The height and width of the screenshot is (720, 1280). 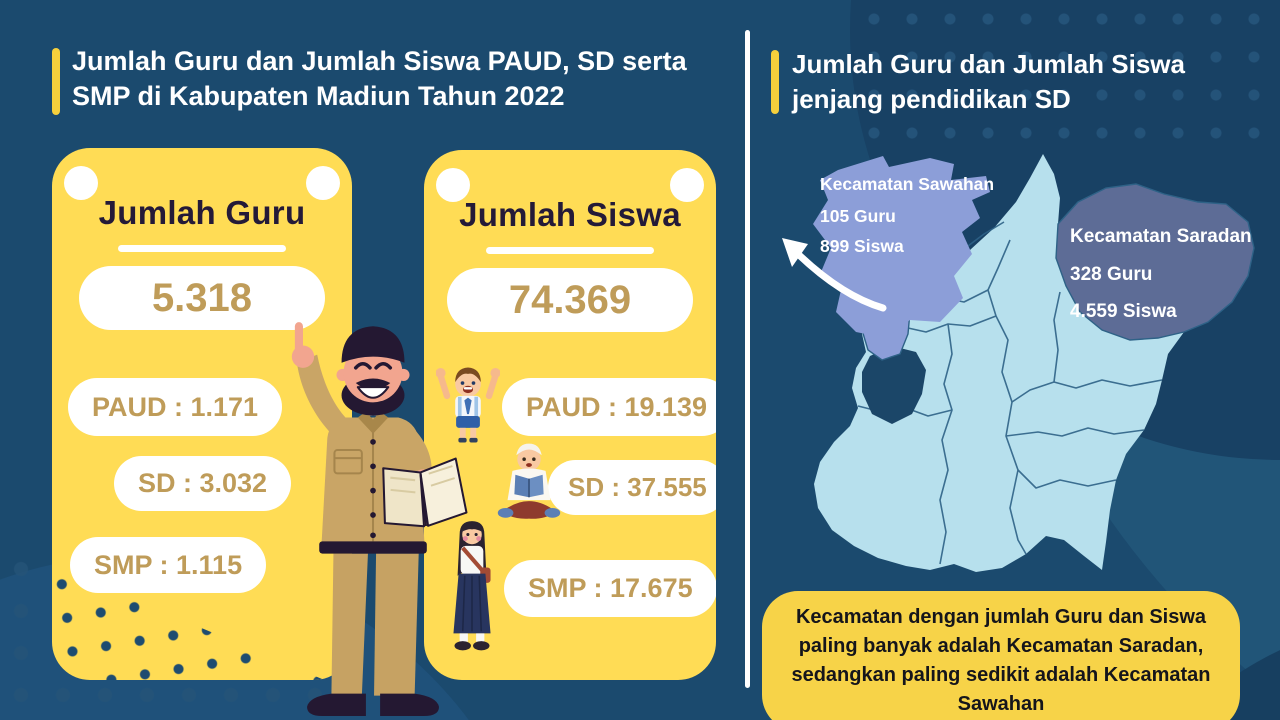 I want to click on siswa-card-title: Jumlah Siswa, so click(x=570, y=214).